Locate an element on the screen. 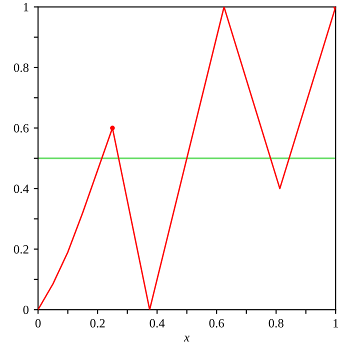 The height and width of the screenshot is (346, 346). x-axis-title: x is located at coordinates (187, 339).